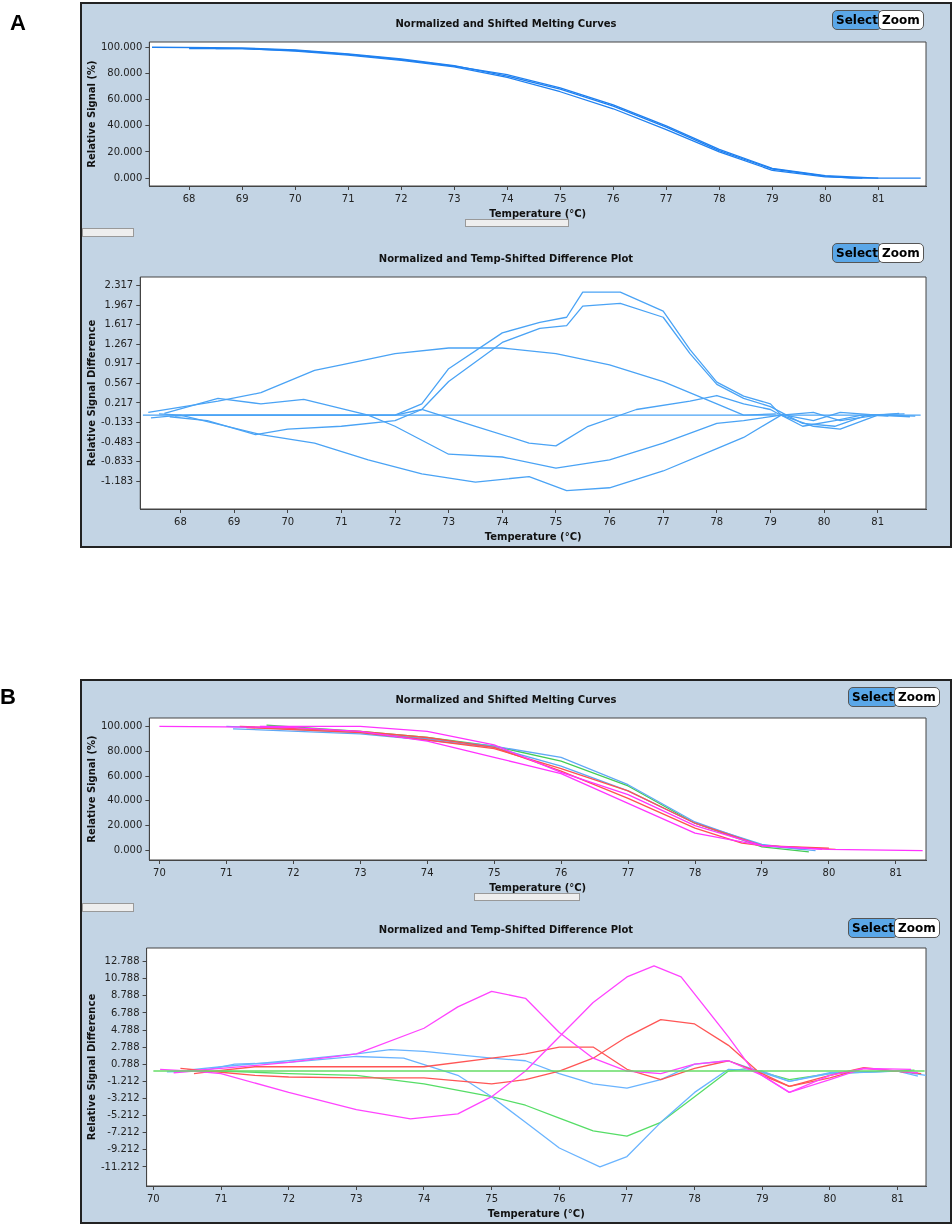 The image size is (952, 1224). Describe the element at coordinates (125, 1046) in the screenshot. I see `y-tick-label: 2.788` at that location.